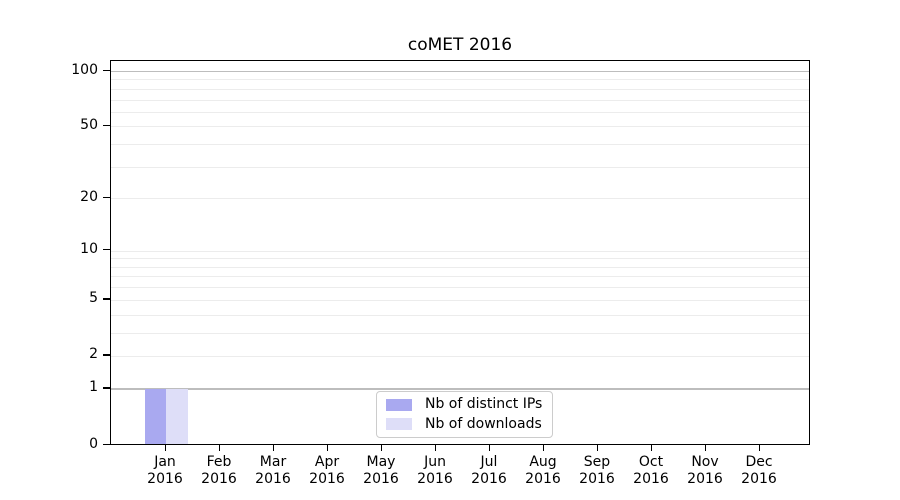 The height and width of the screenshot is (500, 900). What do you see at coordinates (84, 69) in the screenshot?
I see `y-tick-label: 100` at bounding box center [84, 69].